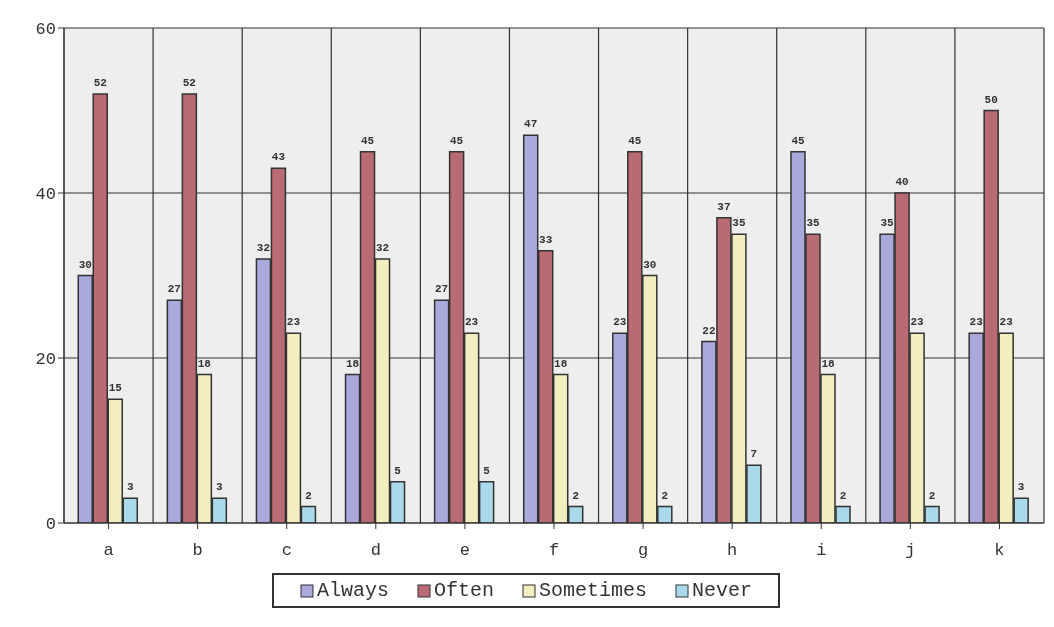 The height and width of the screenshot is (627, 1054). What do you see at coordinates (531, 124) in the screenshot?
I see `data-label: 47` at bounding box center [531, 124].